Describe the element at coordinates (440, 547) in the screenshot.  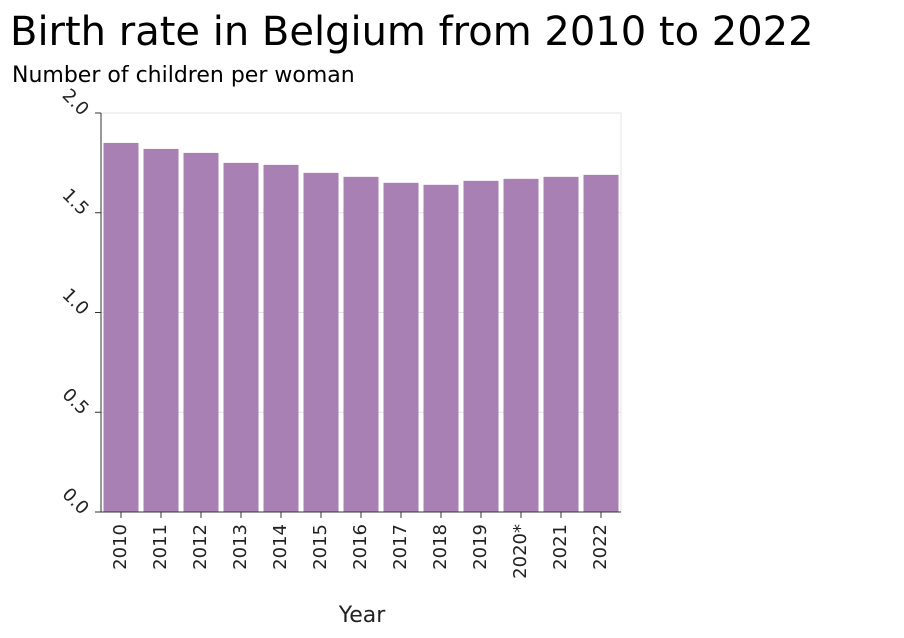
I see `x-tick-label: 2018` at that location.